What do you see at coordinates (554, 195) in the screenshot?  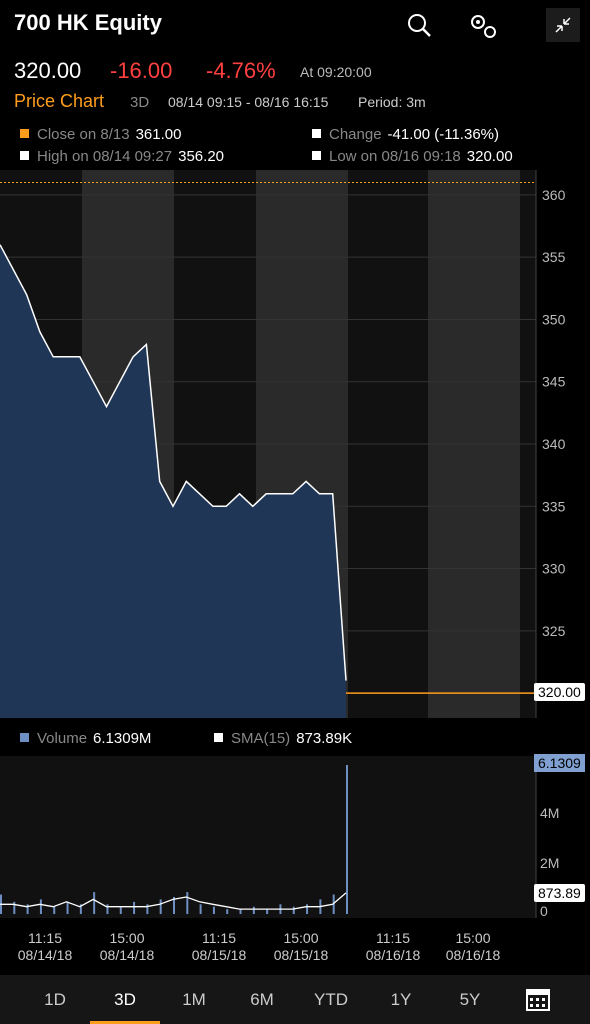 I see `price-tick: 360` at bounding box center [554, 195].